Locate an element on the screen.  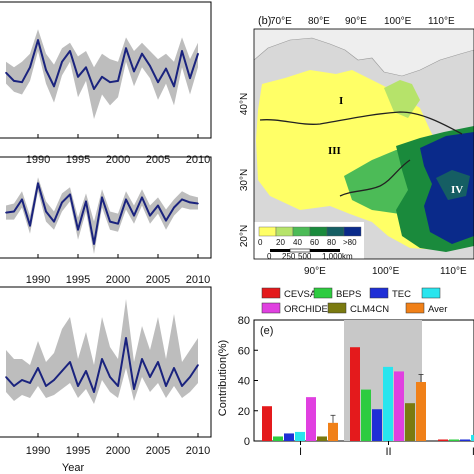
tick-label-1990: 1990 is located at coordinates (38, 160).